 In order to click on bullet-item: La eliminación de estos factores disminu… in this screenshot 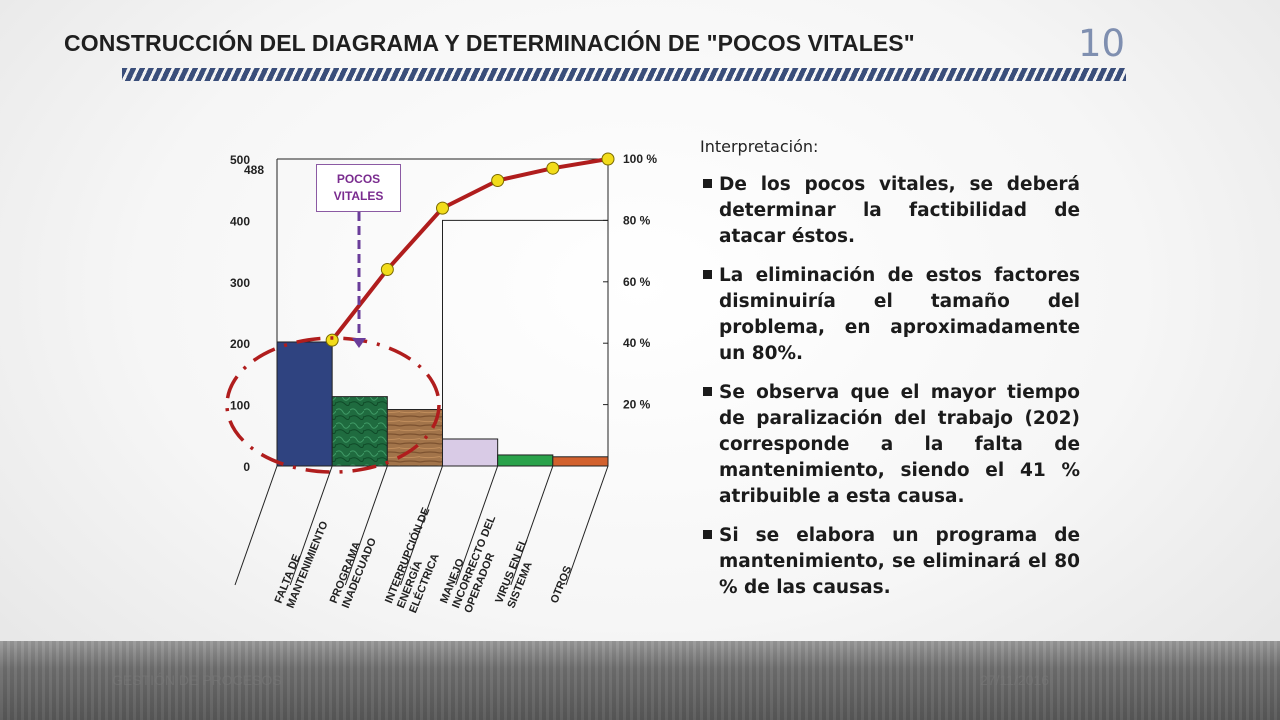, I will do `click(890, 315)`.